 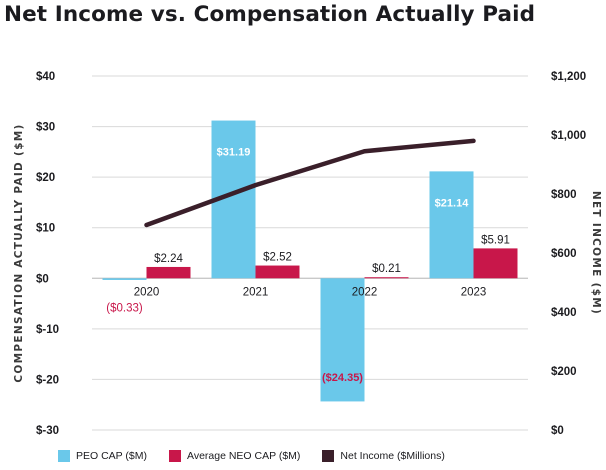 What do you see at coordinates (244, 456) in the screenshot?
I see `legend-label-neo: Average NEO CAP ($M)` at bounding box center [244, 456].